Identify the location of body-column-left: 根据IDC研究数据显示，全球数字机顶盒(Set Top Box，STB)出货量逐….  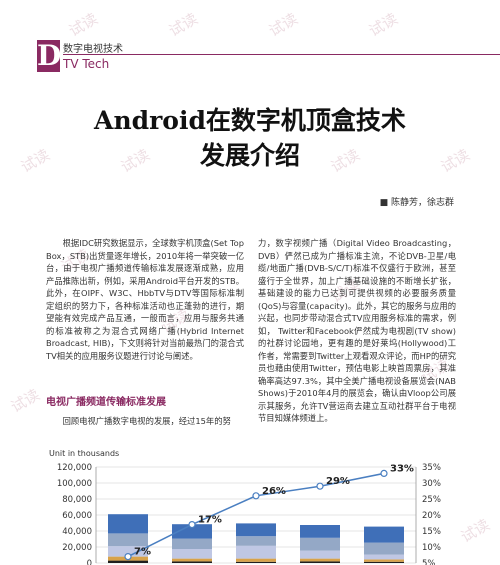
(145, 299).